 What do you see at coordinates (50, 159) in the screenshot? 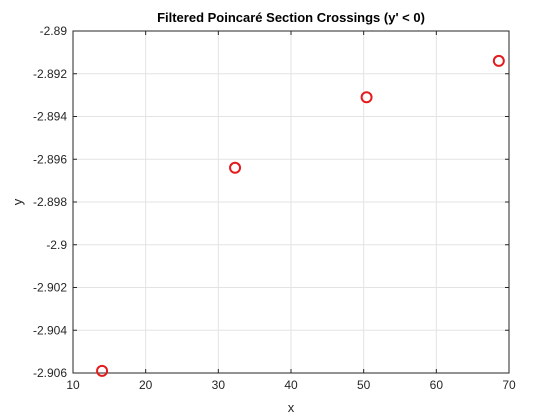
I see `y-tick-label: -2.896` at bounding box center [50, 159].